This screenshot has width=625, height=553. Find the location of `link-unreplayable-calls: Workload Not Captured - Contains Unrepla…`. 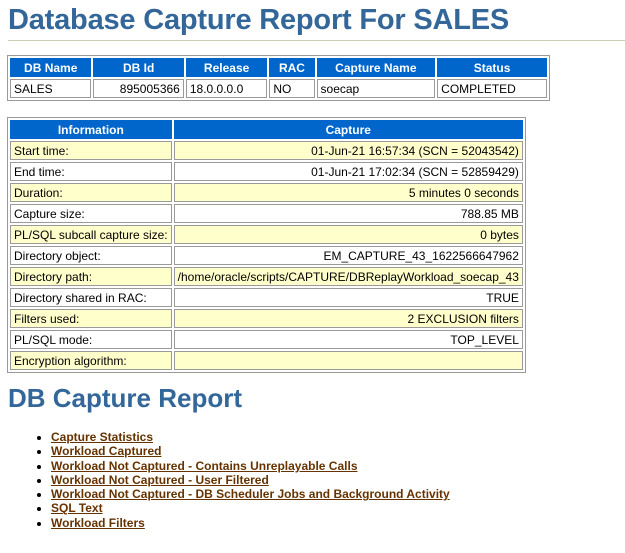

link-unreplayable-calls: Workload Not Captured - Contains Unrepla… is located at coordinates (204, 465).